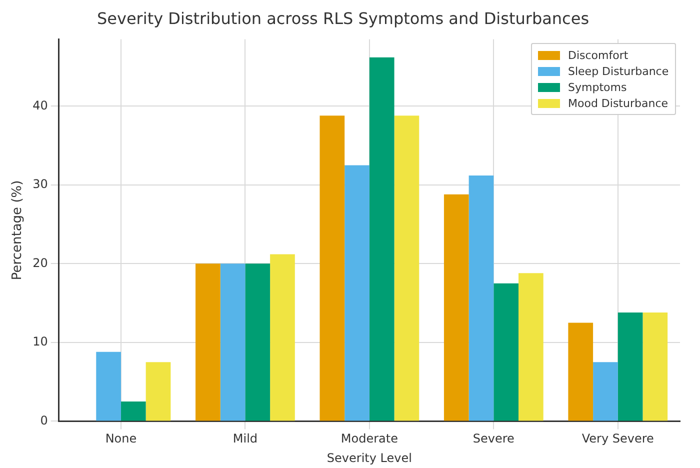 The width and height of the screenshot is (700, 468). I want to click on x-axis-title: Severity Level, so click(369, 457).